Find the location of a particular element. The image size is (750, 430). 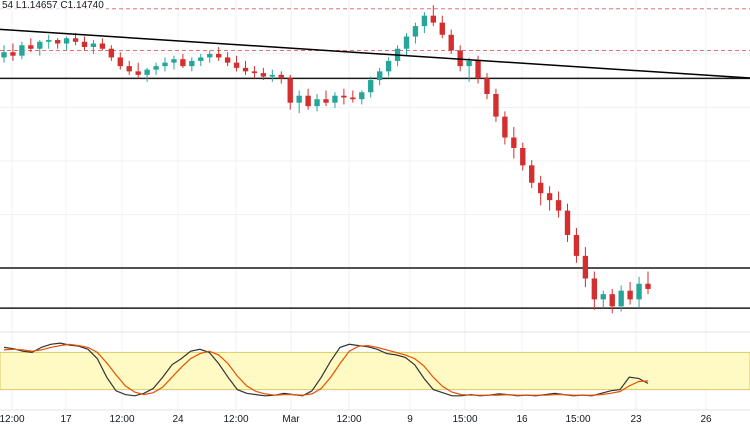

stochastic-pane is located at coordinates (375, 369).